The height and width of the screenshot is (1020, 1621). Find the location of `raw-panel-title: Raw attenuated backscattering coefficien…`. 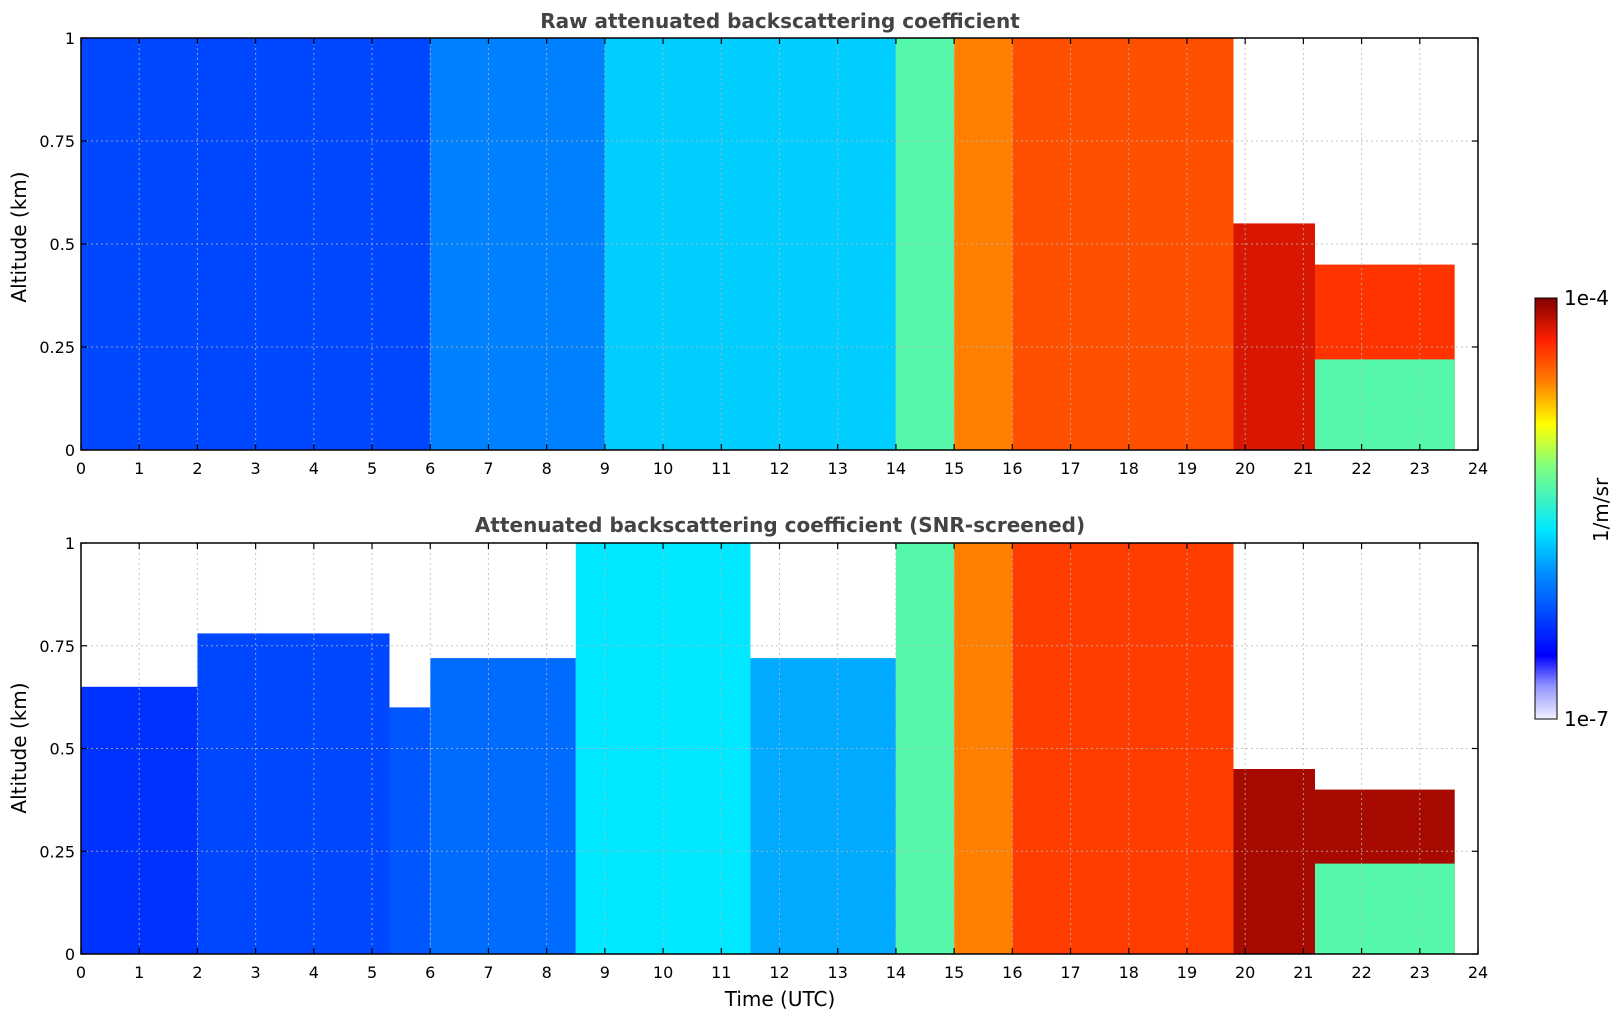

raw-panel-title: Raw attenuated backscattering coefficien… is located at coordinates (780, 21).